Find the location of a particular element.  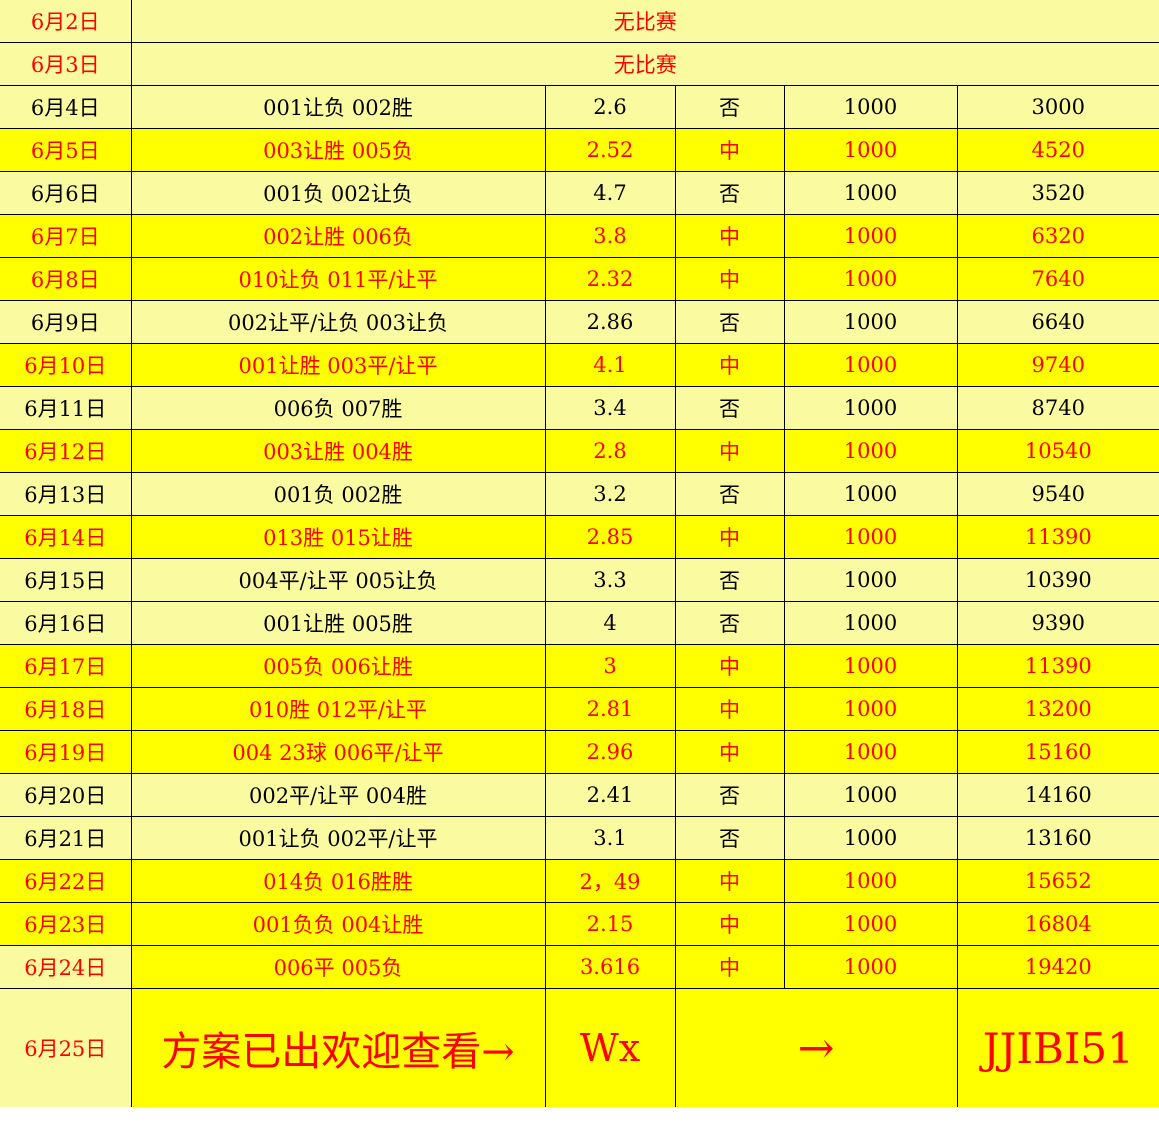

balance-cell: 3520 is located at coordinates (1057, 193).